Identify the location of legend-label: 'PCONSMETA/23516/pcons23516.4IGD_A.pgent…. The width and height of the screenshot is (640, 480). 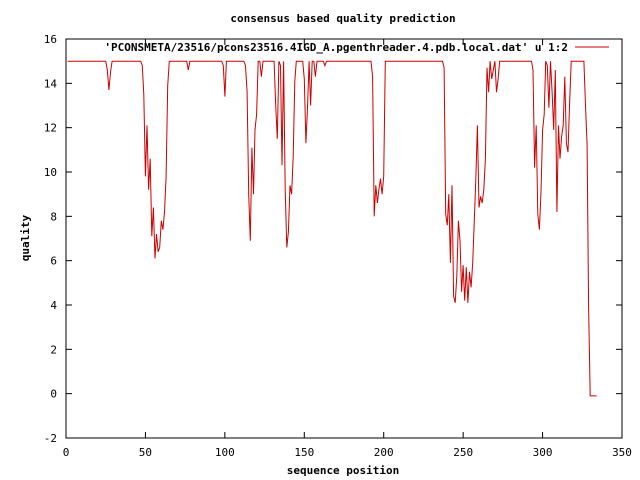
(336, 47).